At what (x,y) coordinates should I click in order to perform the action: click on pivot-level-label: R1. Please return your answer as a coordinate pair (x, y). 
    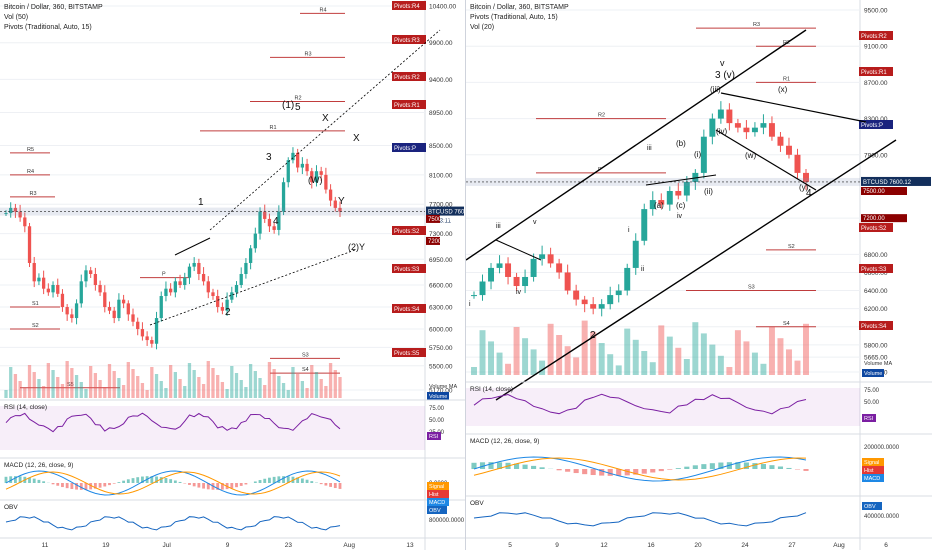
    Looking at the image, I should click on (273, 128).